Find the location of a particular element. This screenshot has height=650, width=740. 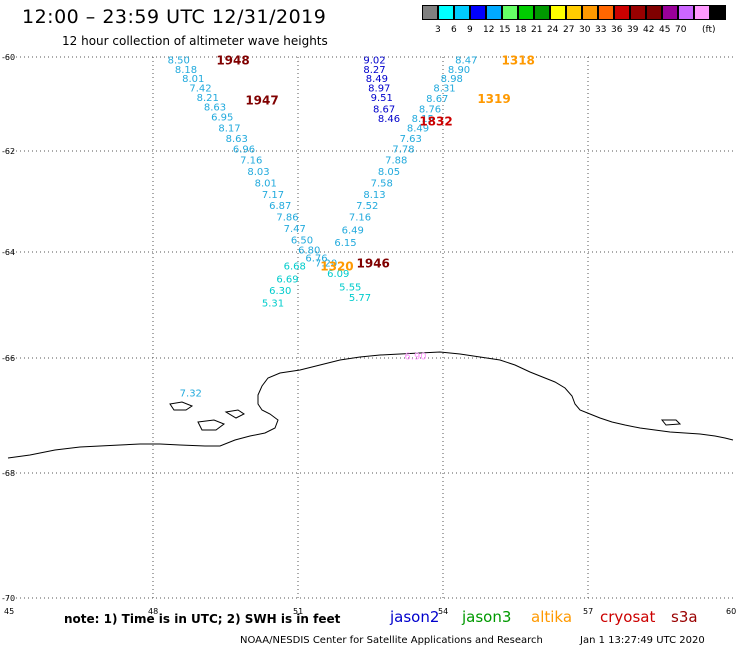

swh-value: 7.42 is located at coordinates (200, 89).